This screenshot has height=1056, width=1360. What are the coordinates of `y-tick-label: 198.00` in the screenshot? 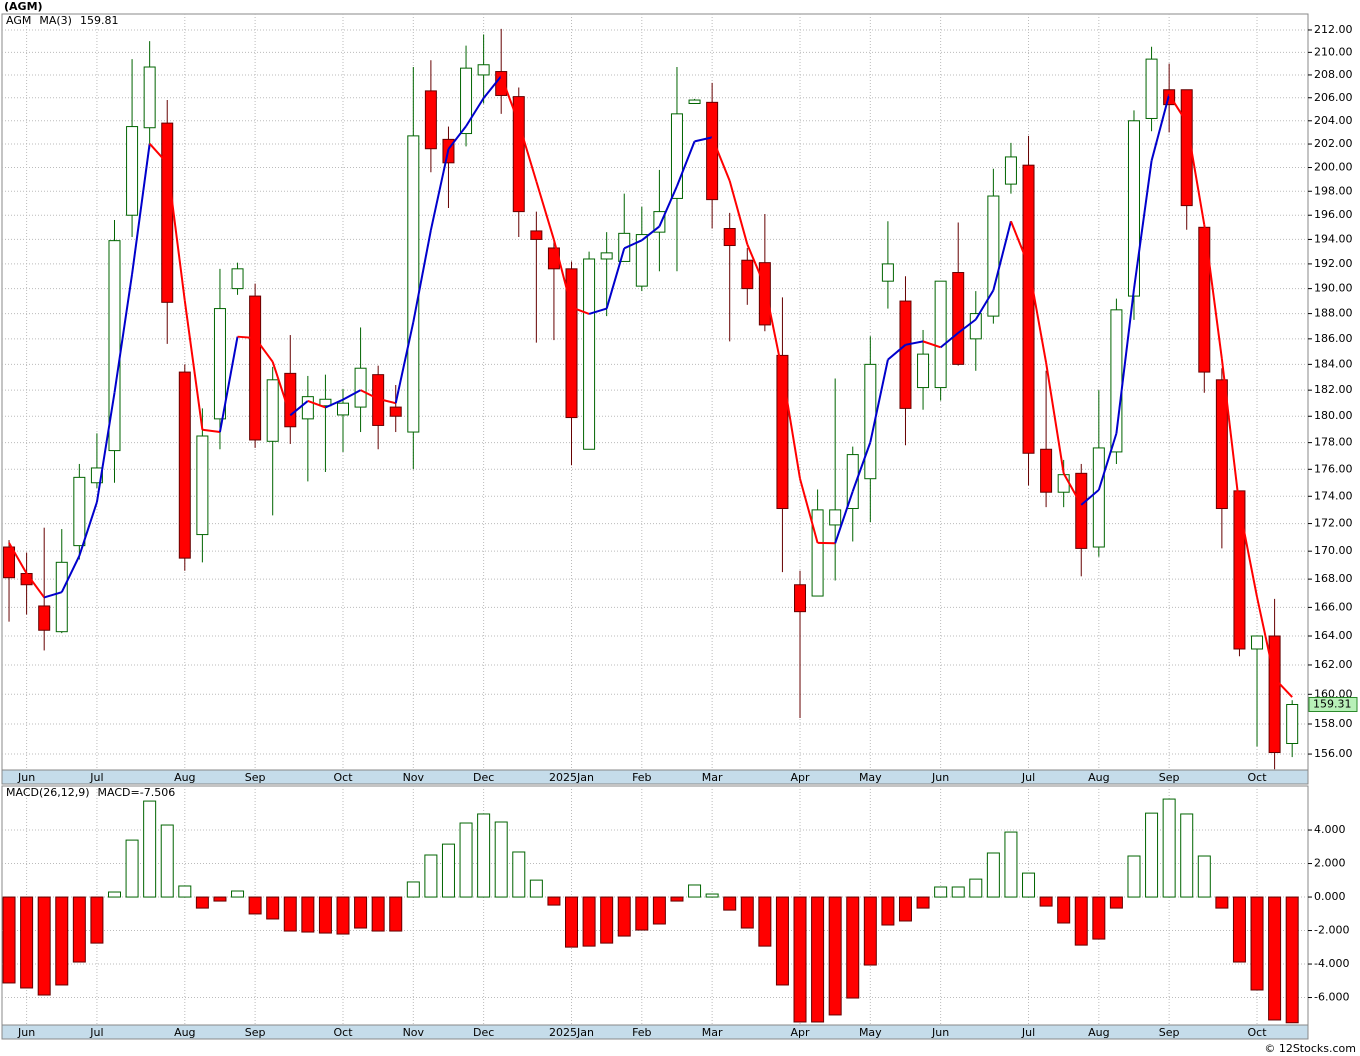 It's located at (1333, 190).